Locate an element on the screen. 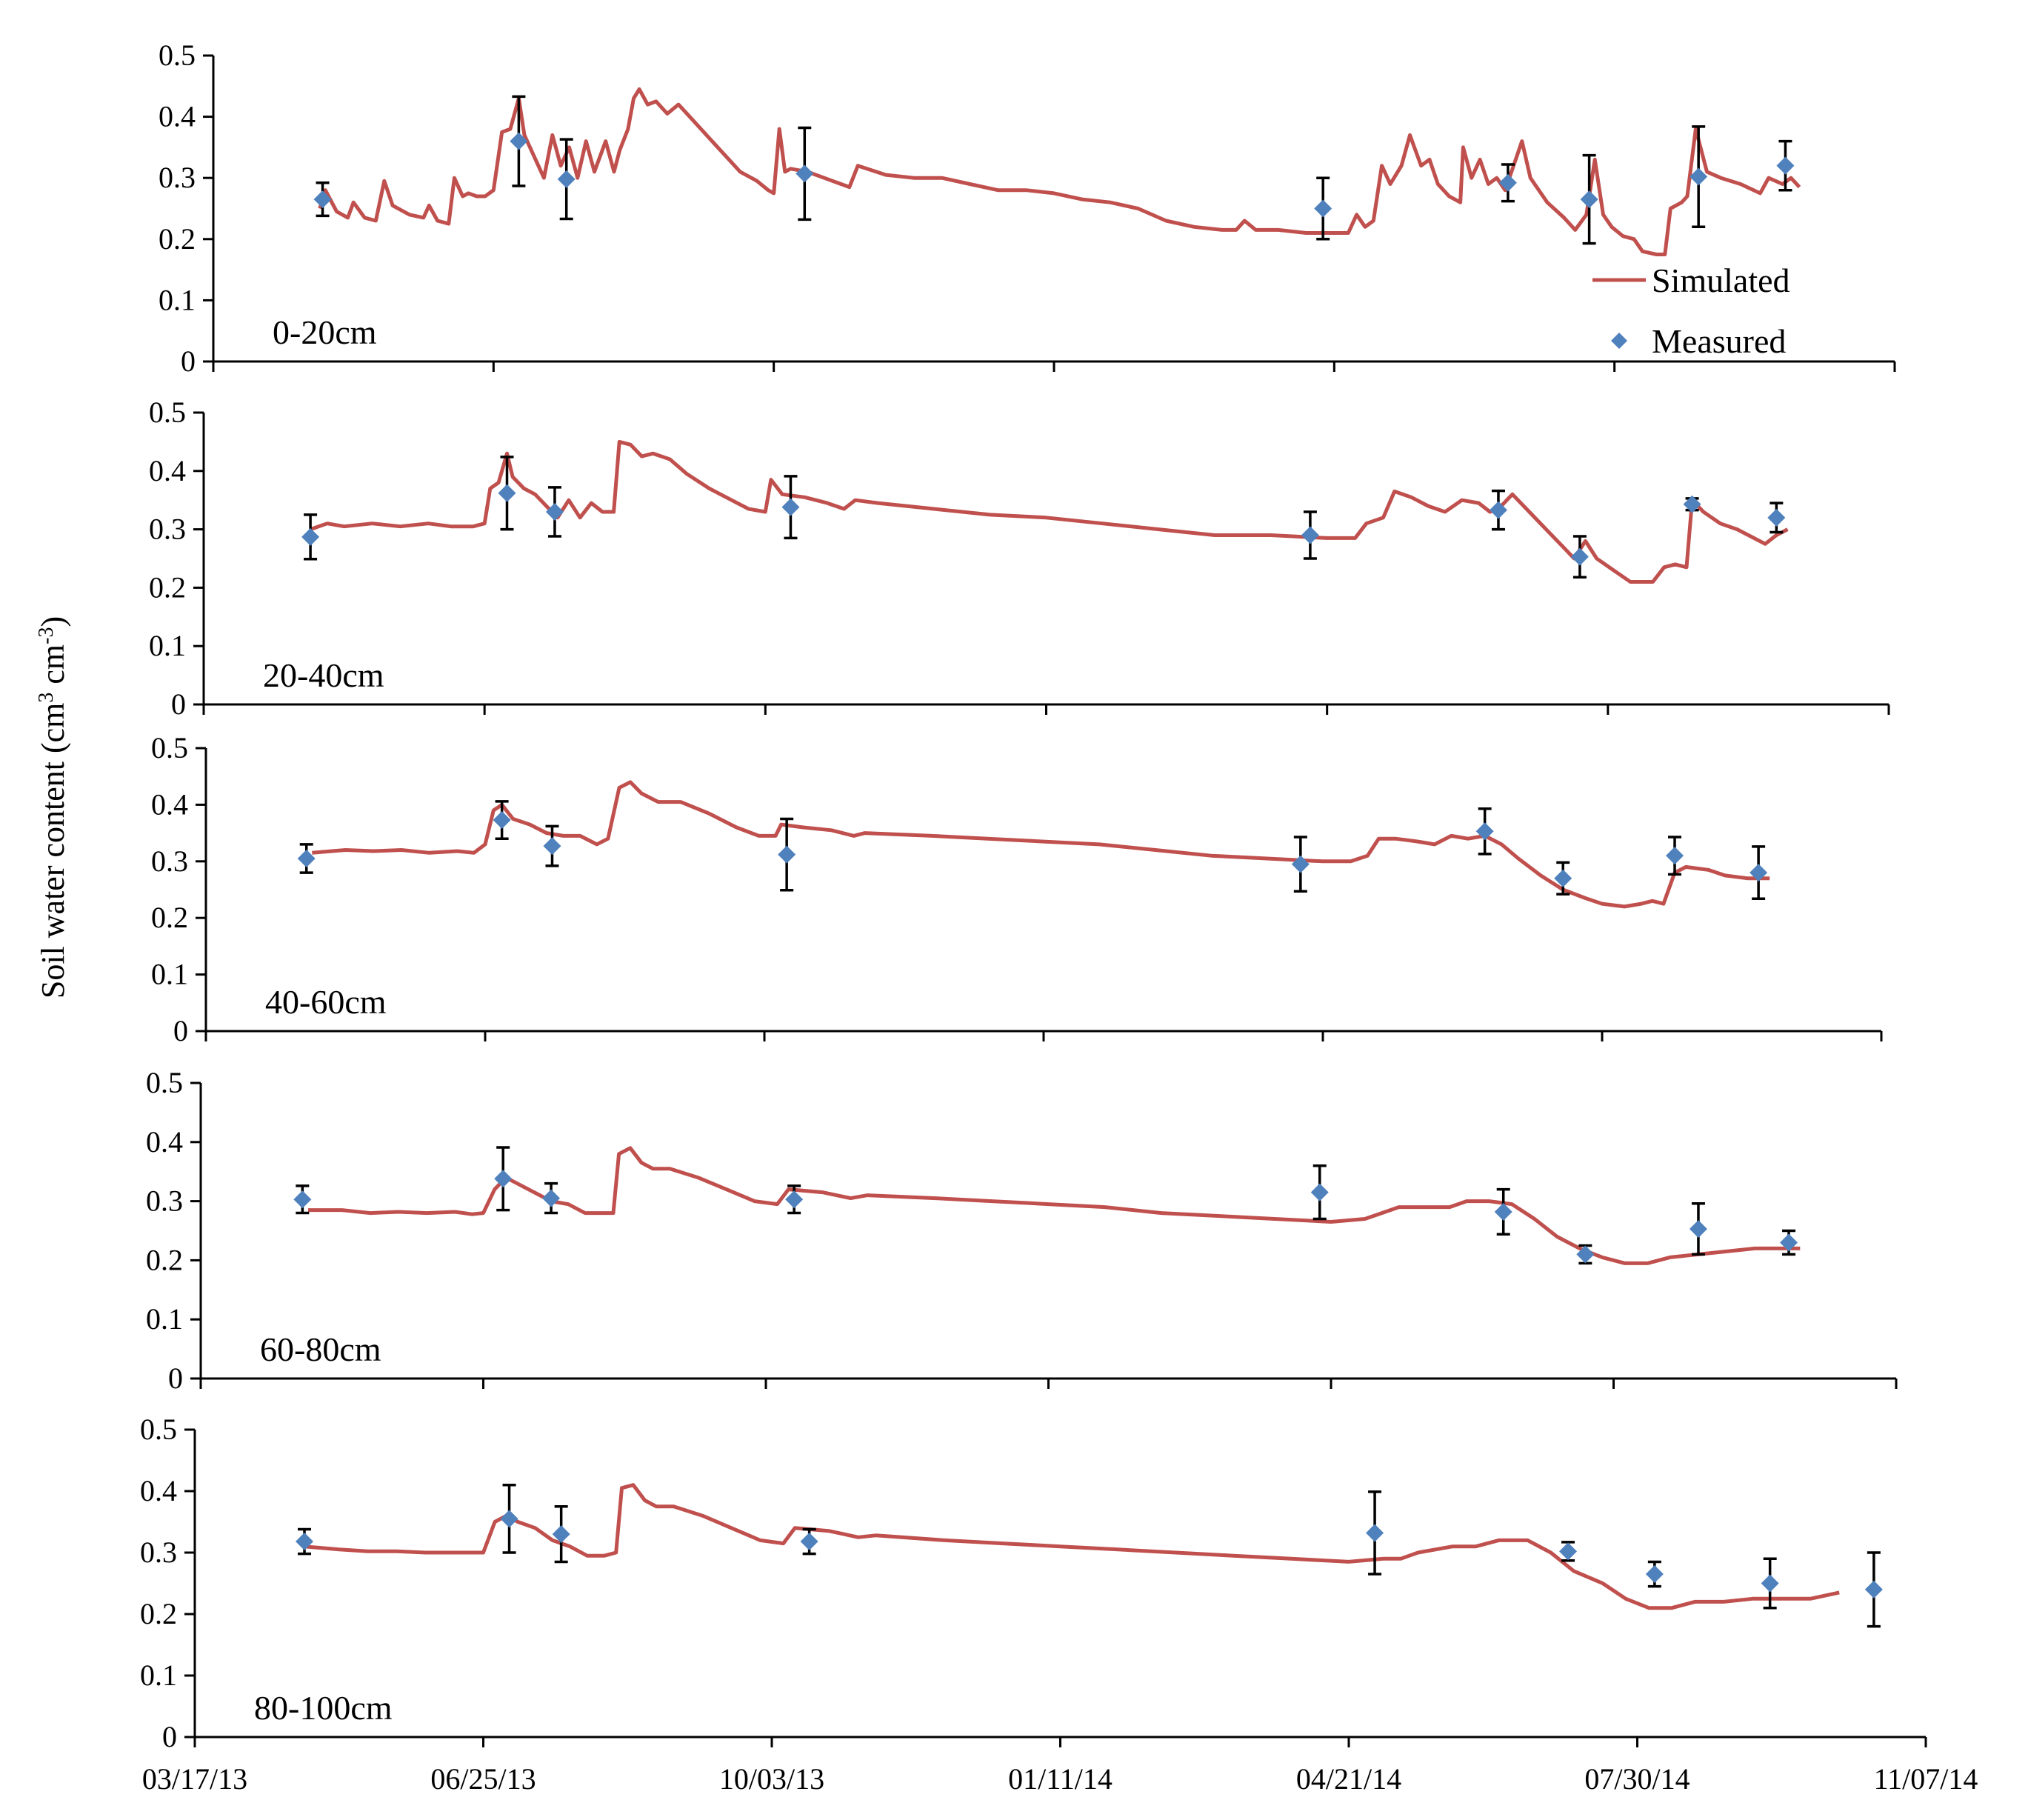  x-tick-label: 11/07/14 is located at coordinates (1926, 1779).